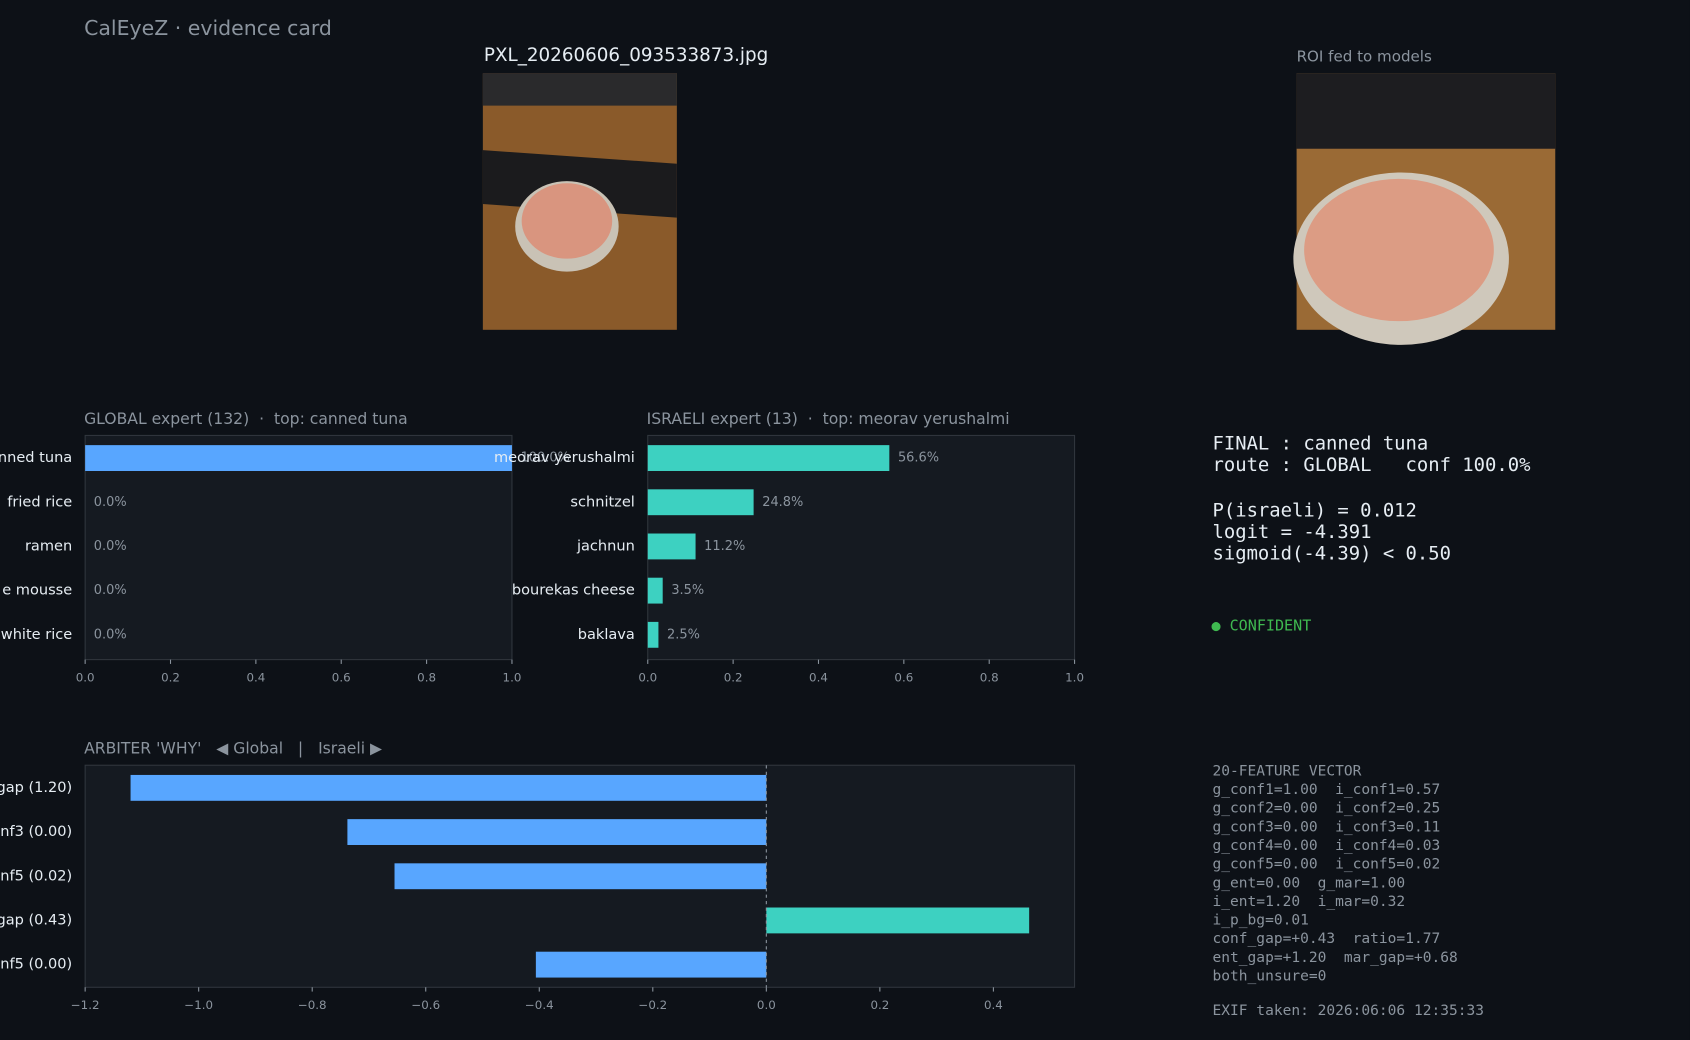 This screenshot has height=1040, width=1690. I want to click on verdict-line: FINAL : canned tuna, so click(1321, 444).